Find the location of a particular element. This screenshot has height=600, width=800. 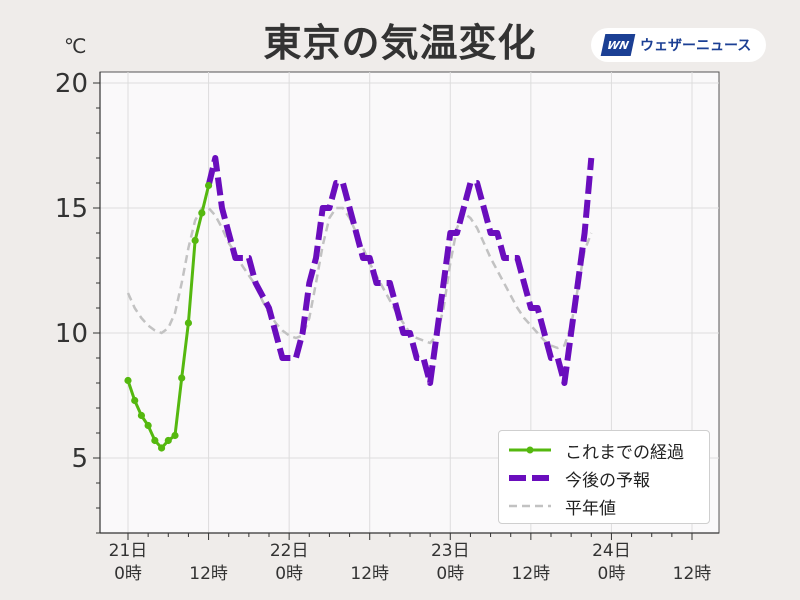

legend-item-observed: これまでの経過 is located at coordinates (604, 450).